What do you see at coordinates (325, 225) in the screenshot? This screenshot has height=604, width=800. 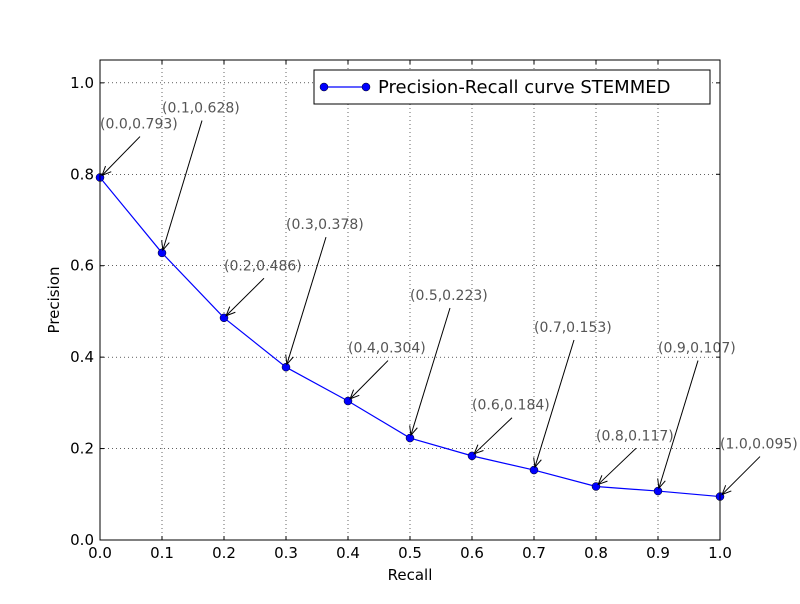 I see `annotation-label: (0.3,0.378)` at bounding box center [325, 225].